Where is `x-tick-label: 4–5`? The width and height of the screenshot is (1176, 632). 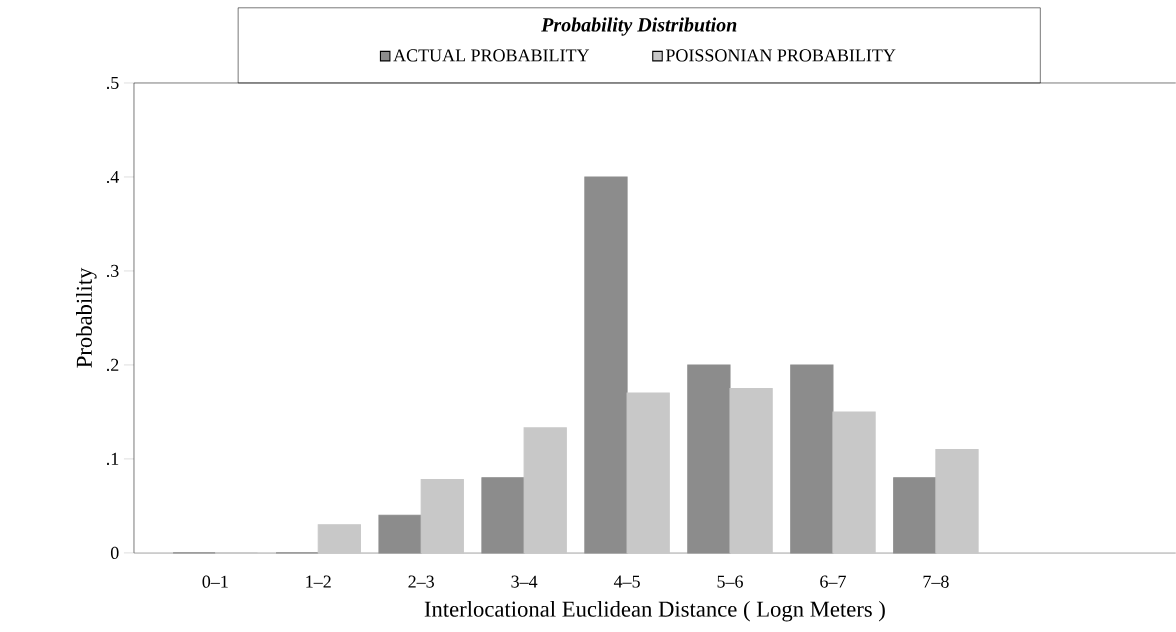
x-tick-label: 4–5 is located at coordinates (626, 581).